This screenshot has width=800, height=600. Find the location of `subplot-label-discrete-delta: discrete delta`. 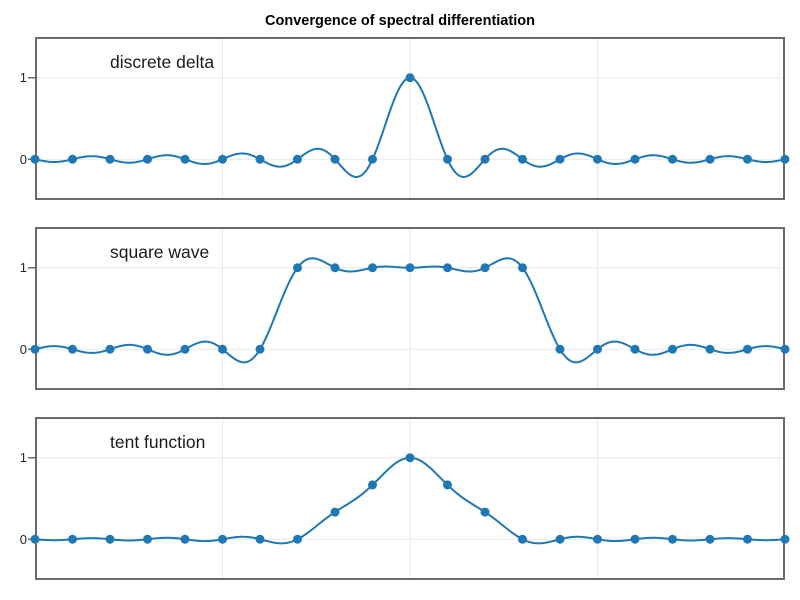

subplot-label-discrete-delta: discrete delta is located at coordinates (162, 62).